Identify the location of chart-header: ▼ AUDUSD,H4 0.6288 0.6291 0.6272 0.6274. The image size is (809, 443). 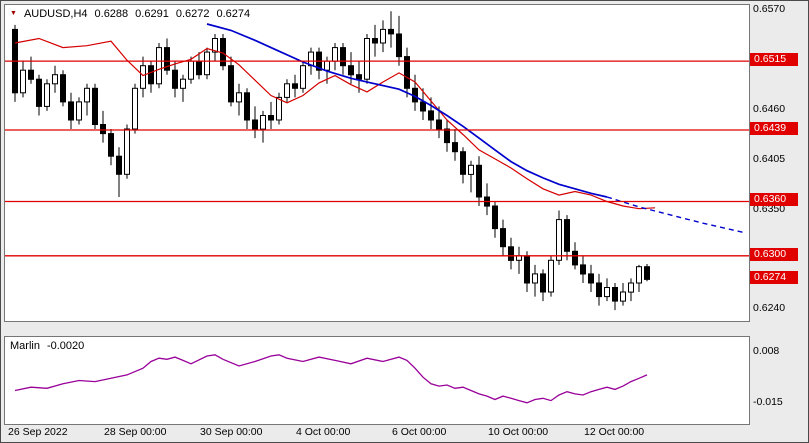
(133, 14).